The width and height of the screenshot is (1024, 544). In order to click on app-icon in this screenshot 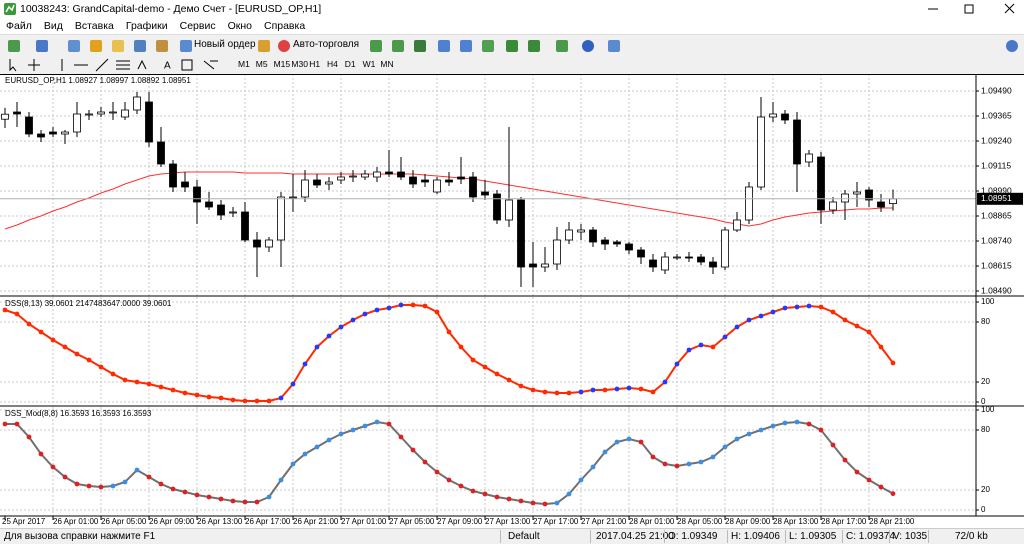, I will do `click(10, 9)`.